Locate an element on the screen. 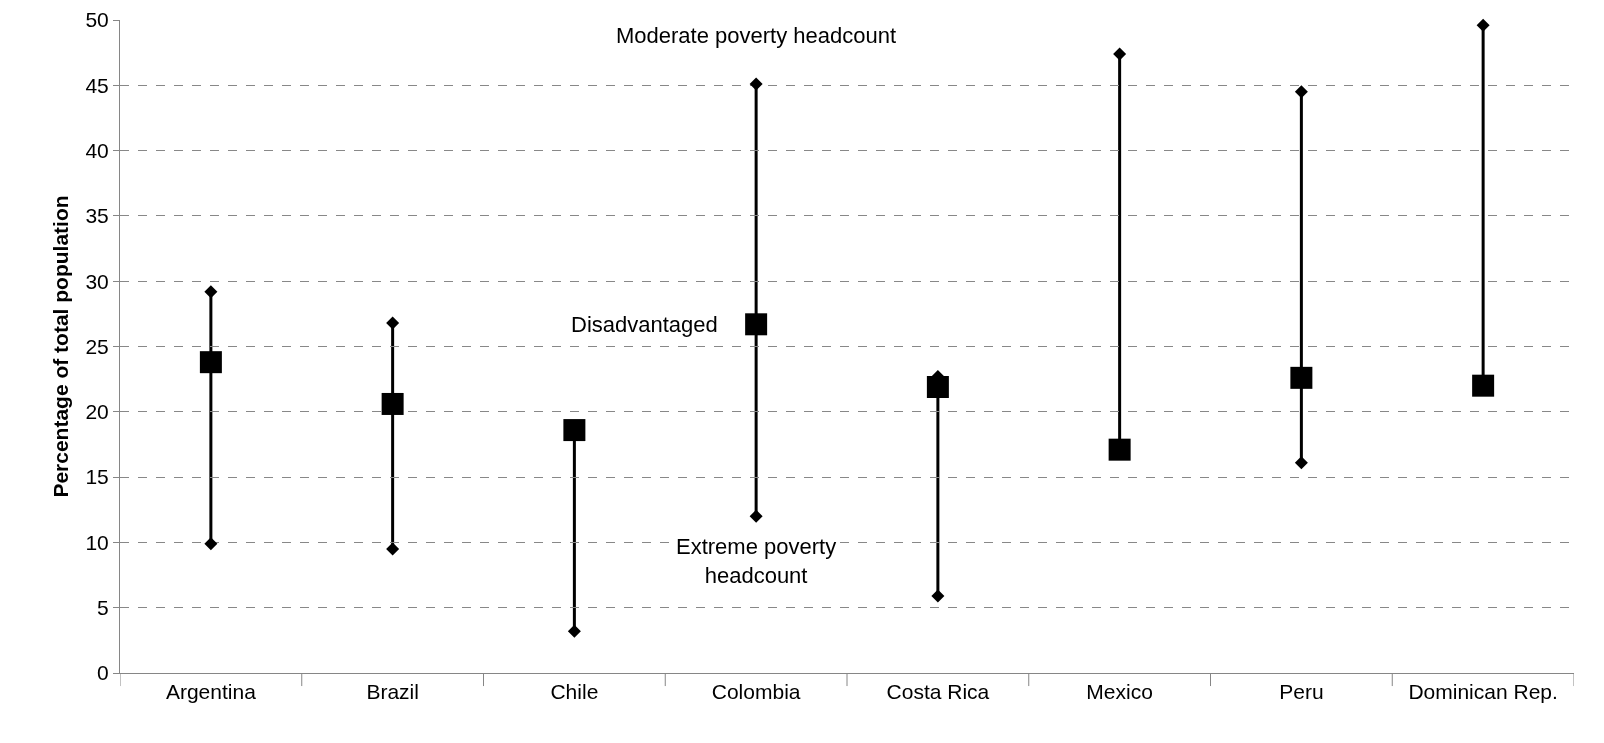  y-tick-label: 30 is located at coordinates (97, 281).